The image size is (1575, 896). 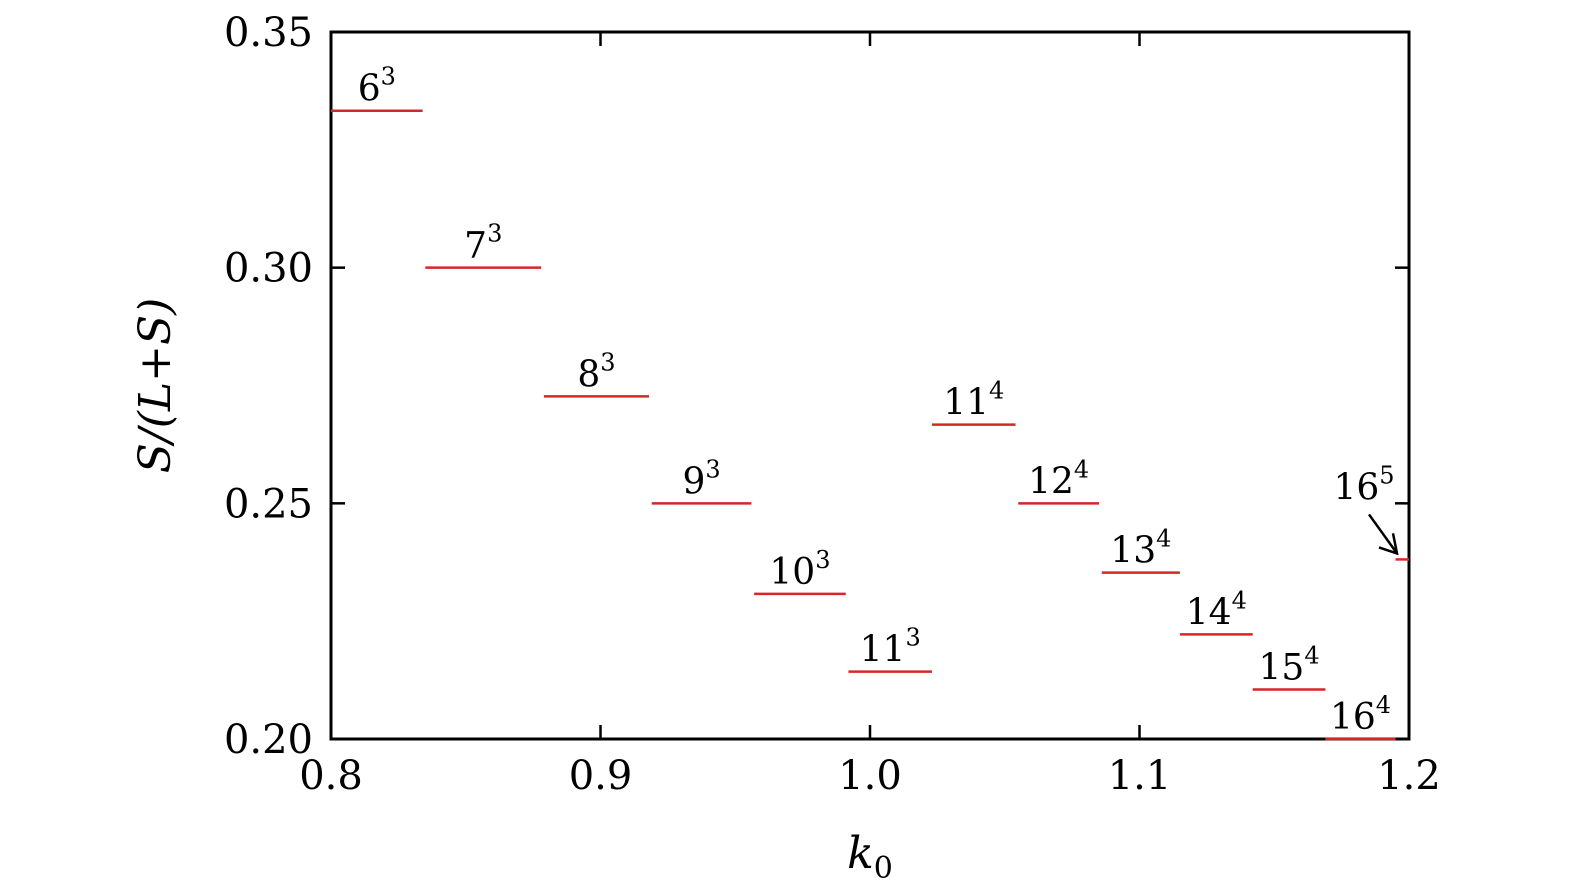 I want to click on segment-label: 124, so click(x=1058, y=478).